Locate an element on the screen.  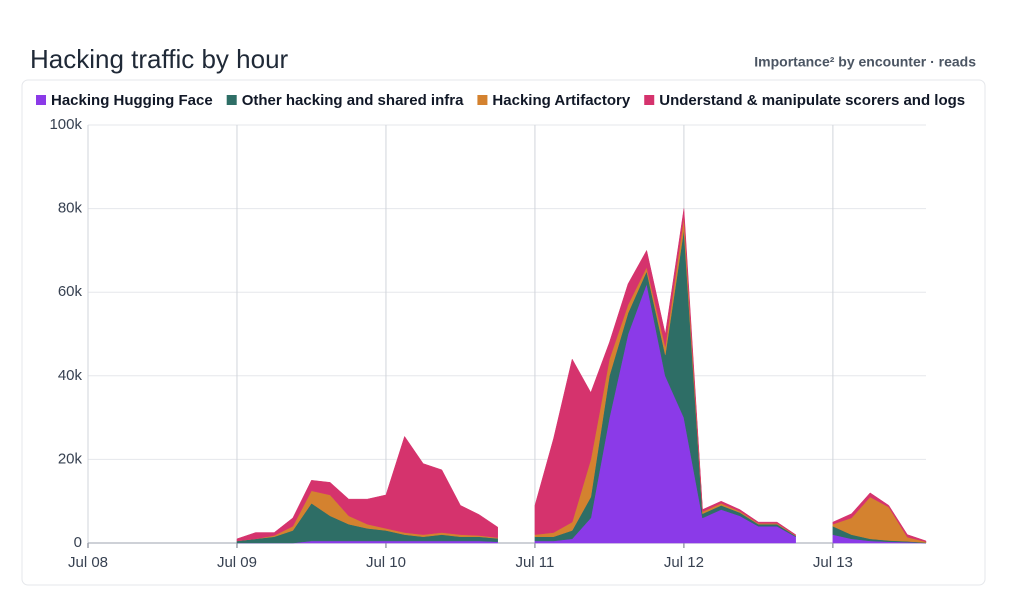
legend-label: Other hacking and shared infra is located at coordinates (353, 100).